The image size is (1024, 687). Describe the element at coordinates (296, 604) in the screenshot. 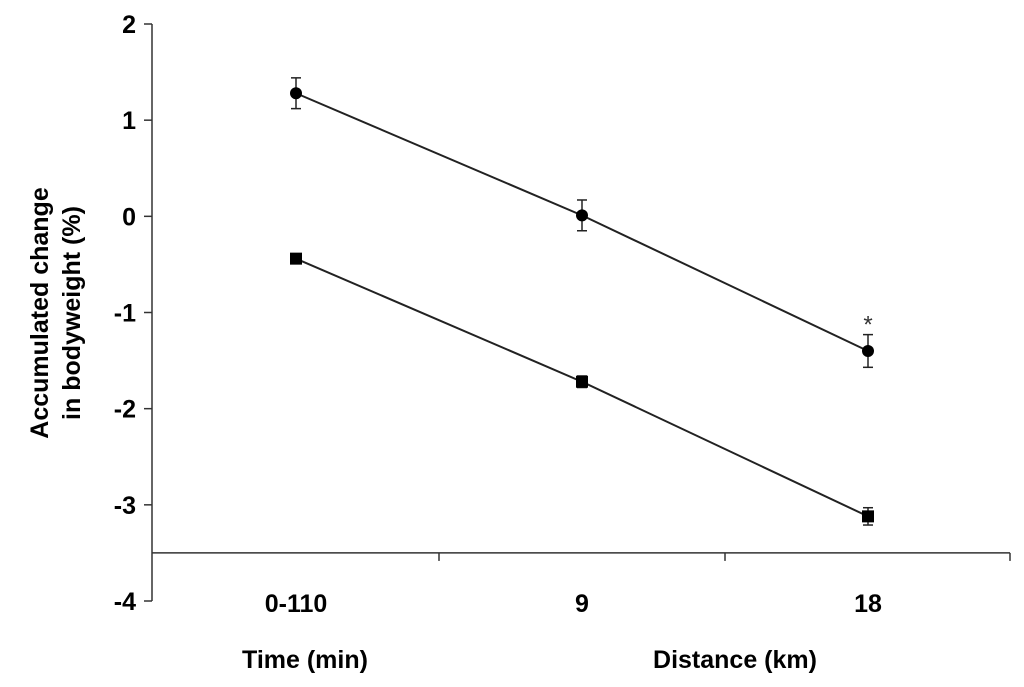

I see `x-tick-label: 0-110` at that location.